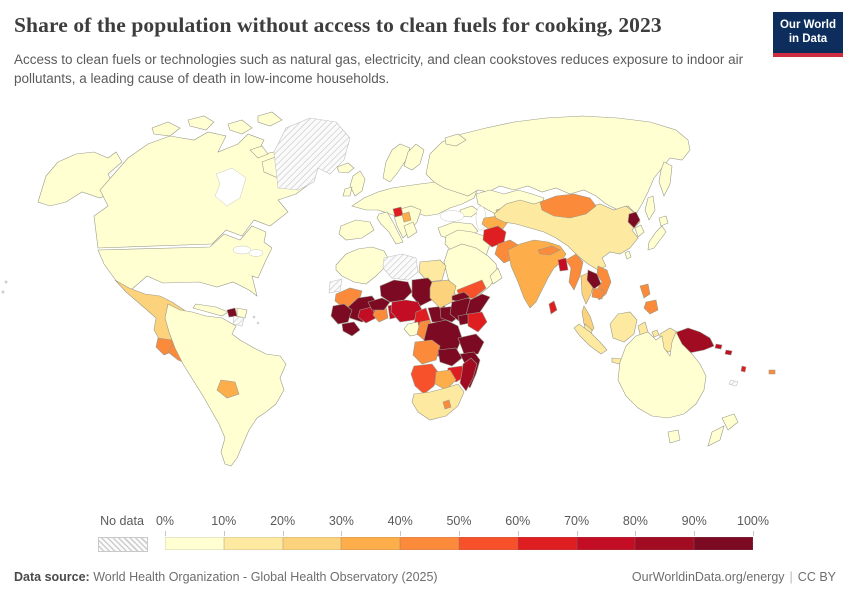  I want to click on country-australia, so click(662, 375).